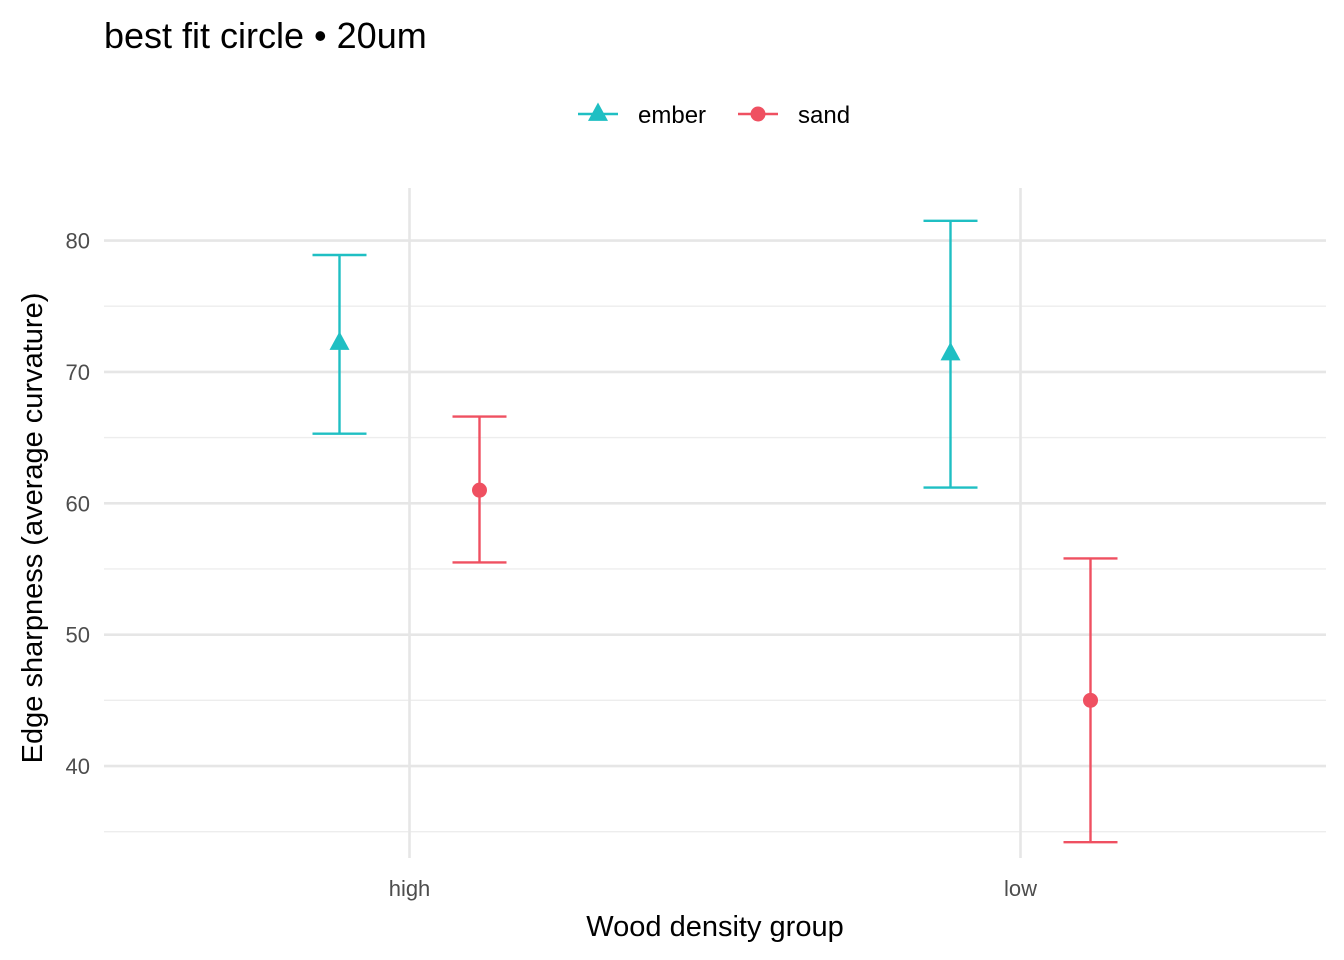 The height and width of the screenshot is (960, 1344). I want to click on x-axis-title: Wood density group, so click(714, 927).